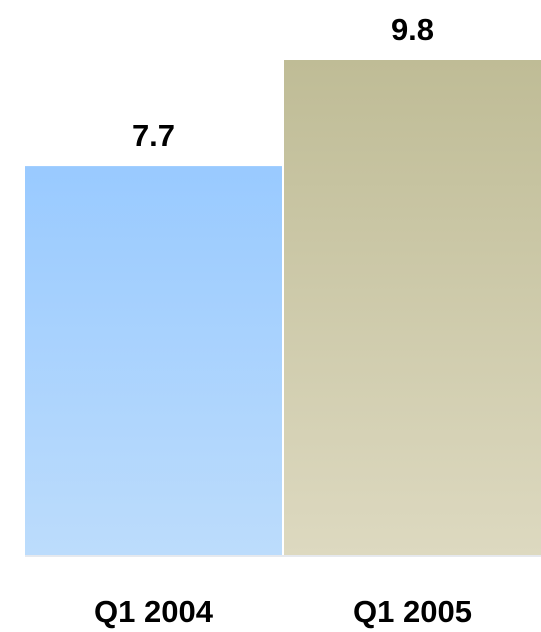 Image resolution: width=541 pixels, height=632 pixels. Describe the element at coordinates (412, 611) in the screenshot. I see `category-label-1: Q1 2005` at that location.